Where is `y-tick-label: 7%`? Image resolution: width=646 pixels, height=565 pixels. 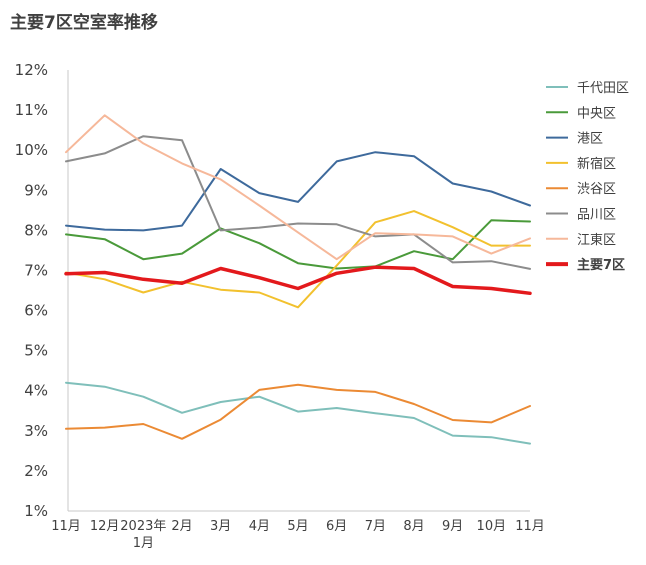
y-tick-label: 7% is located at coordinates (36, 270).